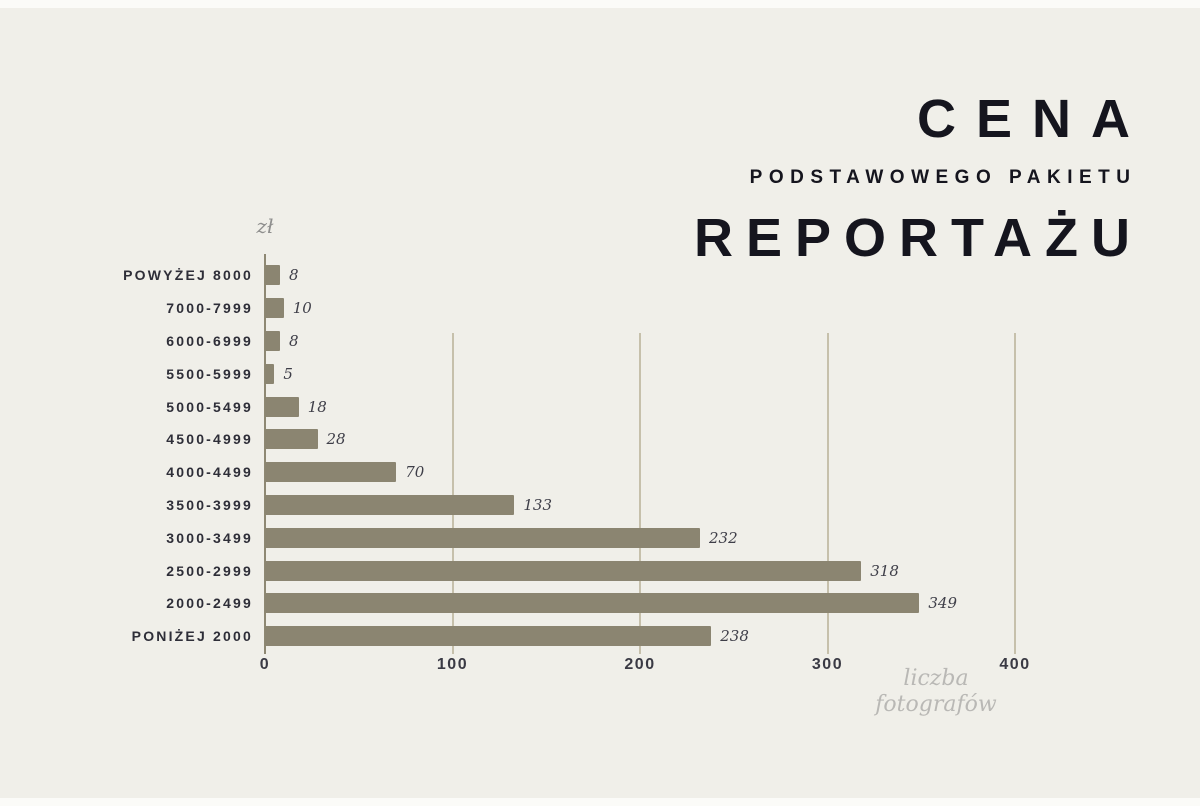 The width and height of the screenshot is (1200, 806). Describe the element at coordinates (734, 636) in the screenshot. I see `value-label: 238` at that location.